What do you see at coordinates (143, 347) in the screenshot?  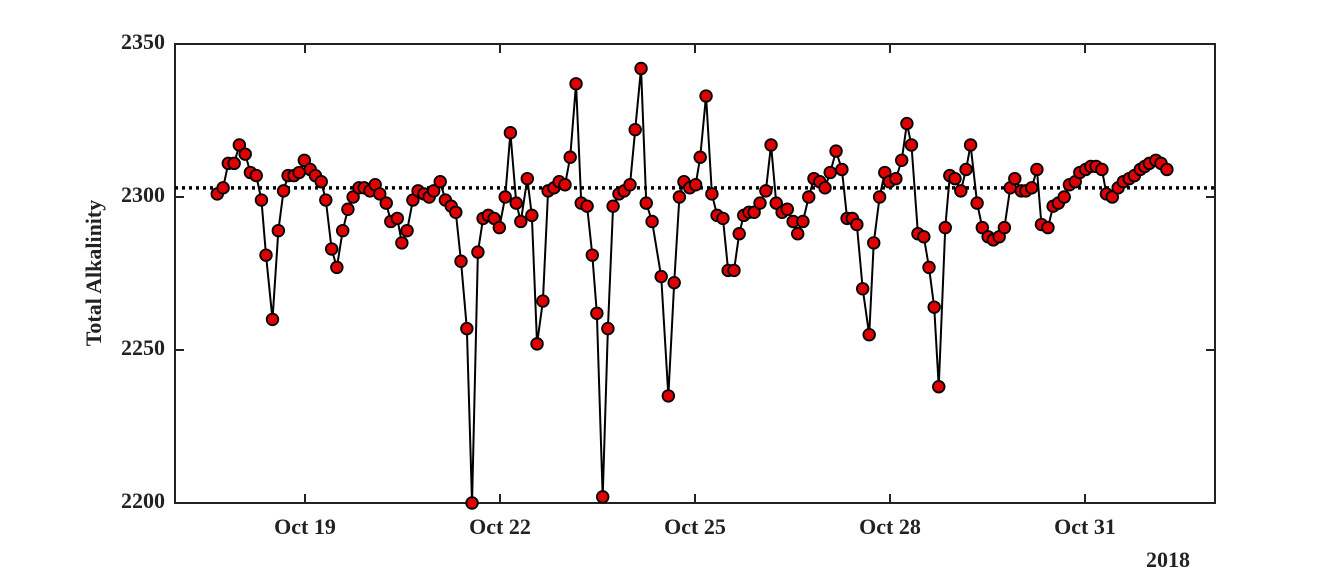 I see `y-tick-label: 2250` at bounding box center [143, 347].